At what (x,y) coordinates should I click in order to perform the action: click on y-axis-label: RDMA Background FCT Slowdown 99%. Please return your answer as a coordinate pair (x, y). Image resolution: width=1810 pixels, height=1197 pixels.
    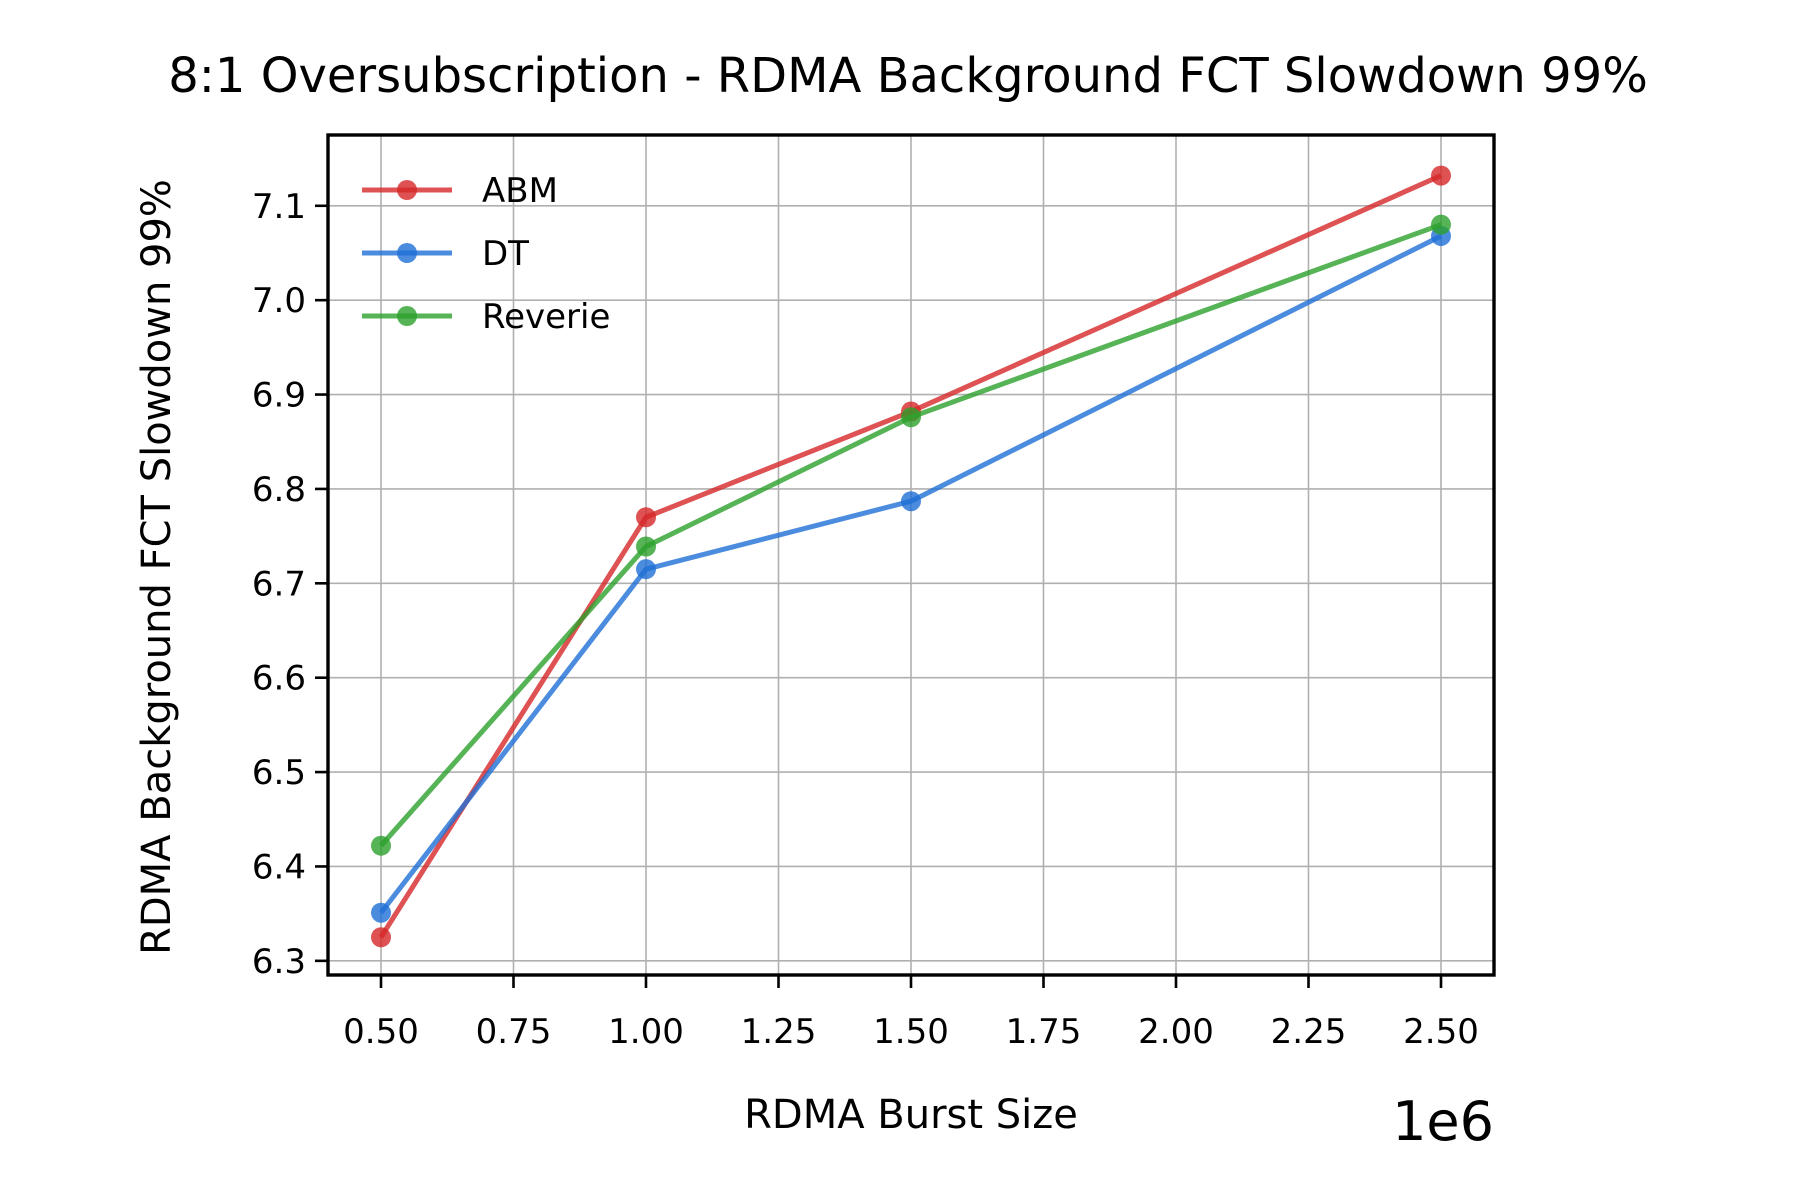
    Looking at the image, I should click on (157, 567).